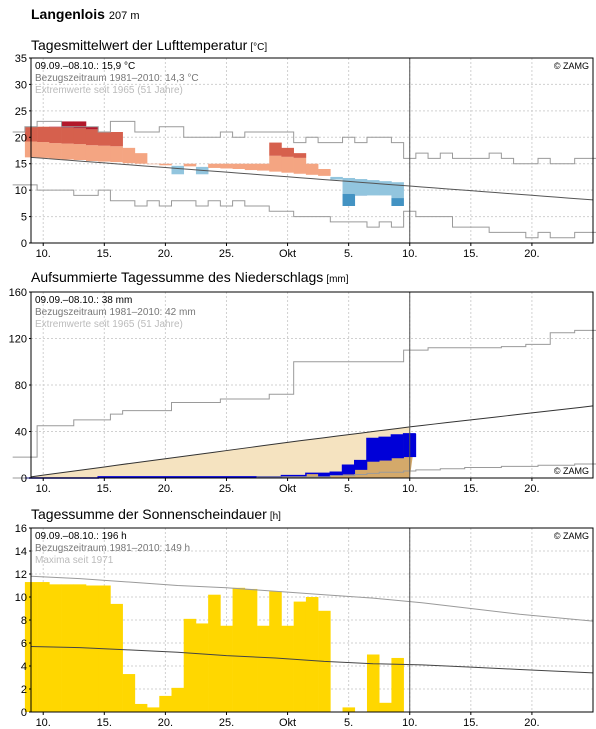 The image size is (596, 729). Describe the element at coordinates (21, 386) in the screenshot. I see `precip-ytick-label: 80` at that location.